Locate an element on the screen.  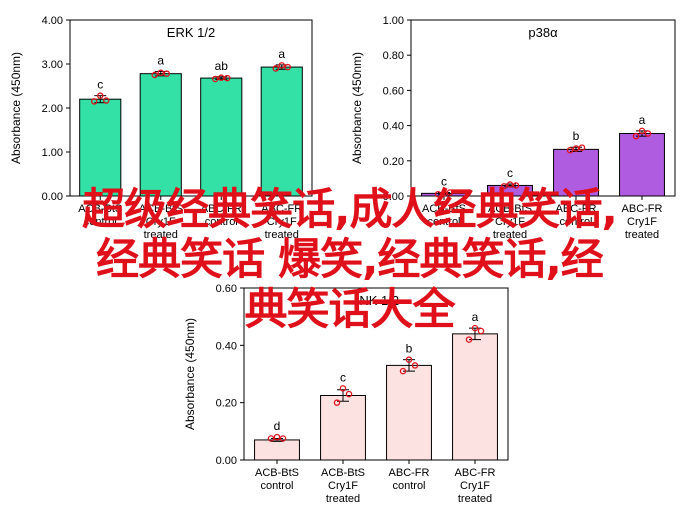
chart-title: ERK 1/2 is located at coordinates (191, 32).